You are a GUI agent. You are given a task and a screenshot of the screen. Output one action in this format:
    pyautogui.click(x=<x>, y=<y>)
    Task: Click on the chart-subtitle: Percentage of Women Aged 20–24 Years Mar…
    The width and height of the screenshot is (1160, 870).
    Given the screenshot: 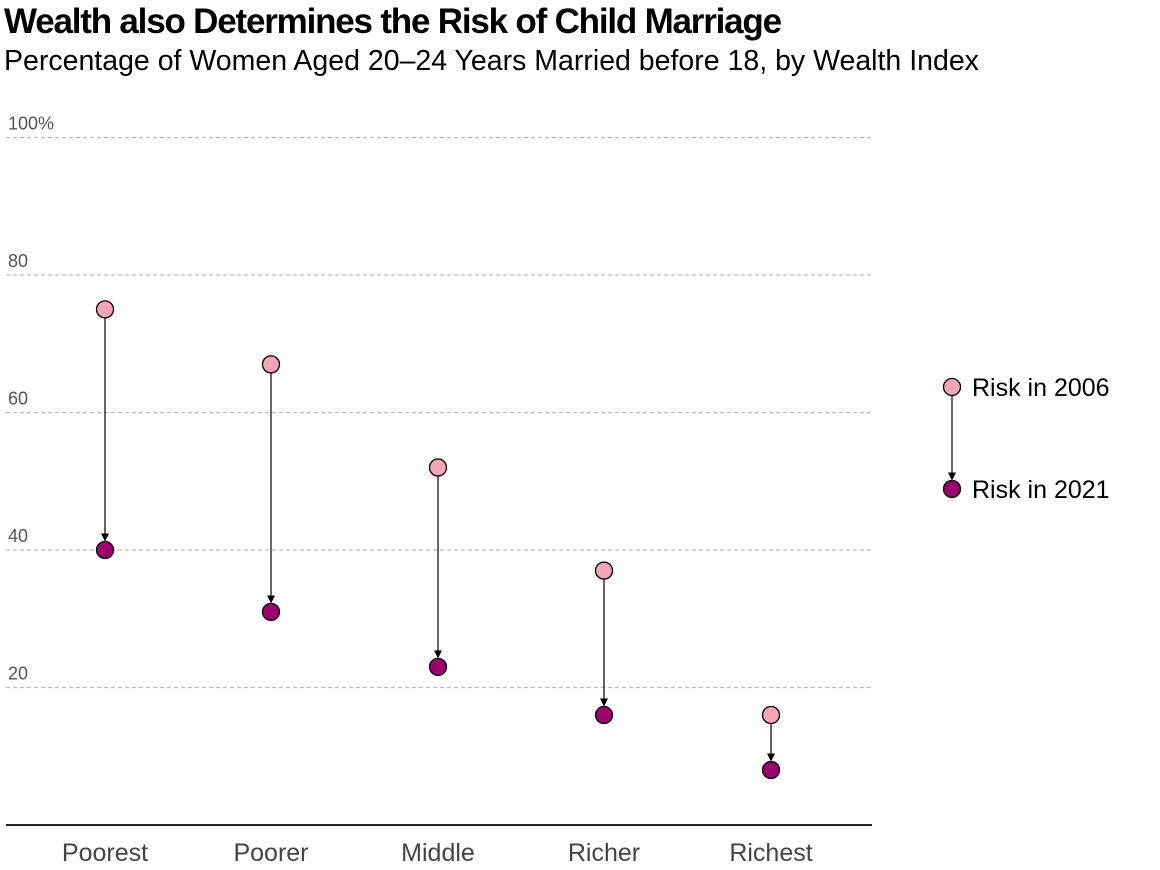 What is the action you would take?
    pyautogui.click(x=491, y=61)
    